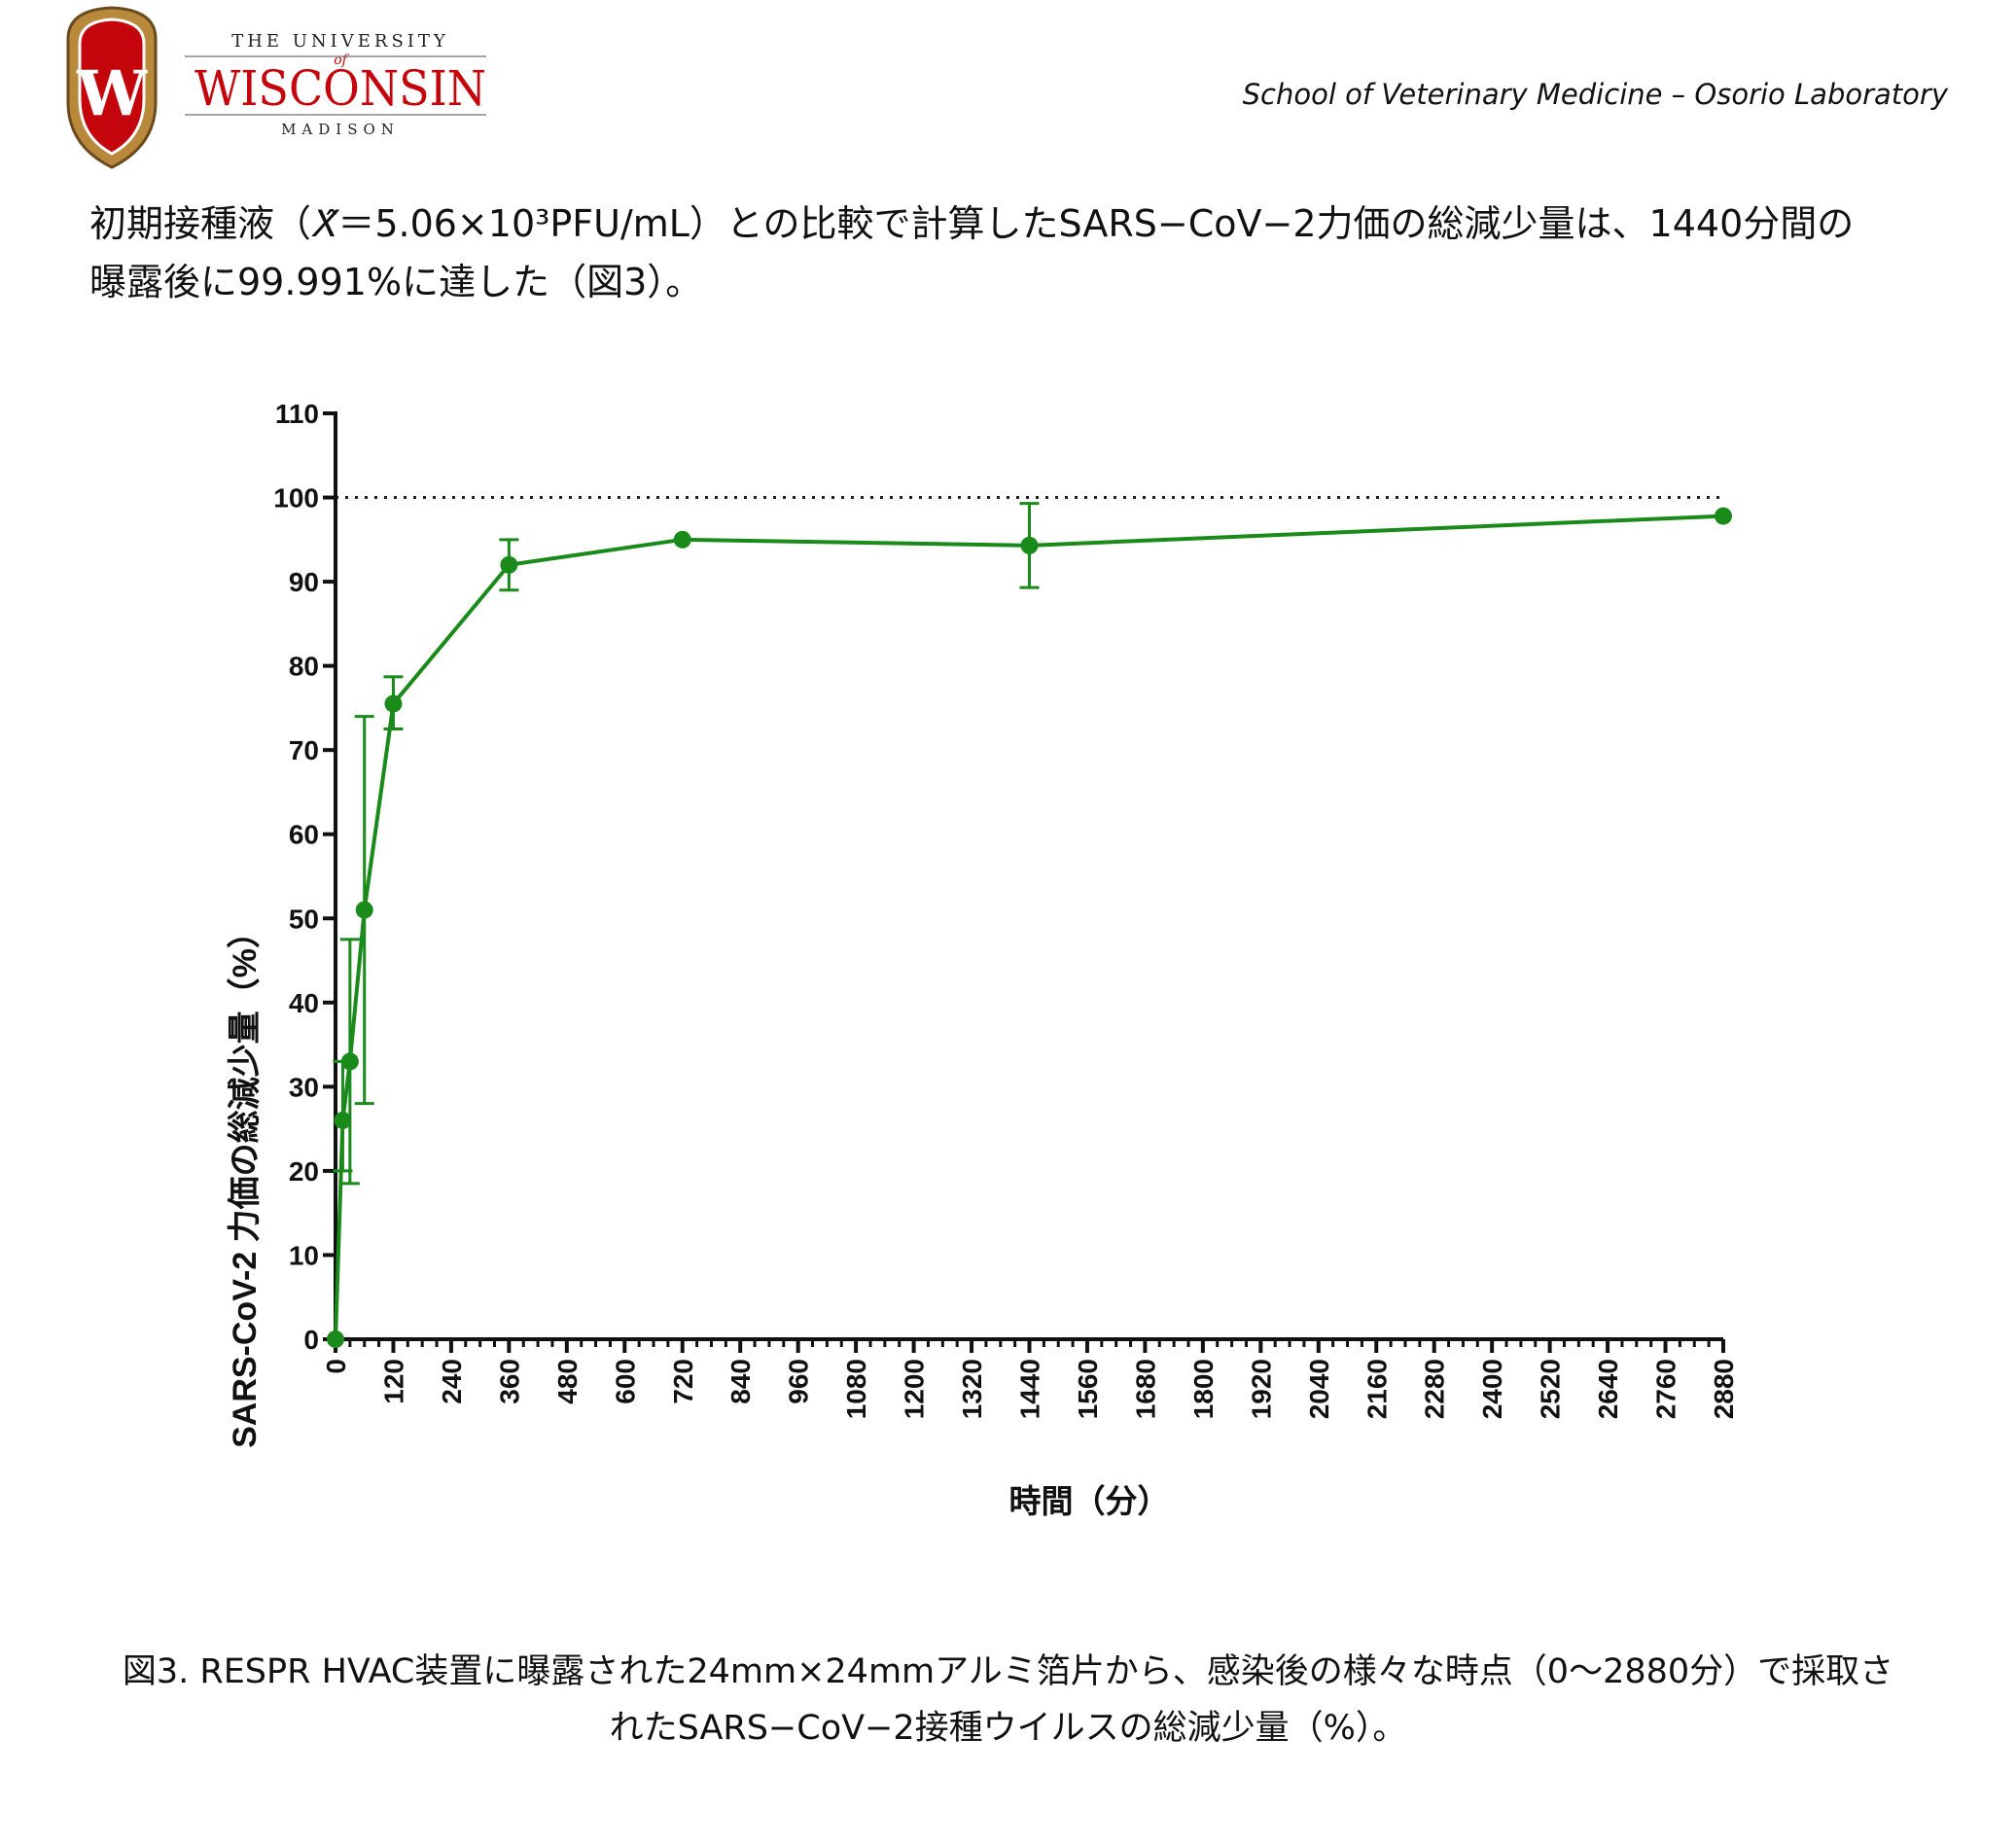 The width and height of the screenshot is (2016, 1844). Describe the element at coordinates (304, 1171) in the screenshot. I see `y-tick-label: 20` at that location.